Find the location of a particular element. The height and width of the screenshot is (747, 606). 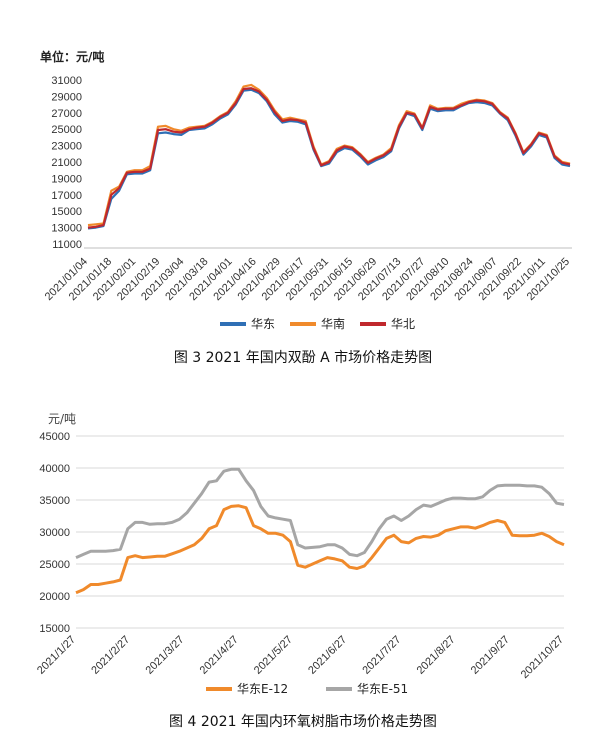

chart1-legend-label-3: 华北 is located at coordinates (403, 324).